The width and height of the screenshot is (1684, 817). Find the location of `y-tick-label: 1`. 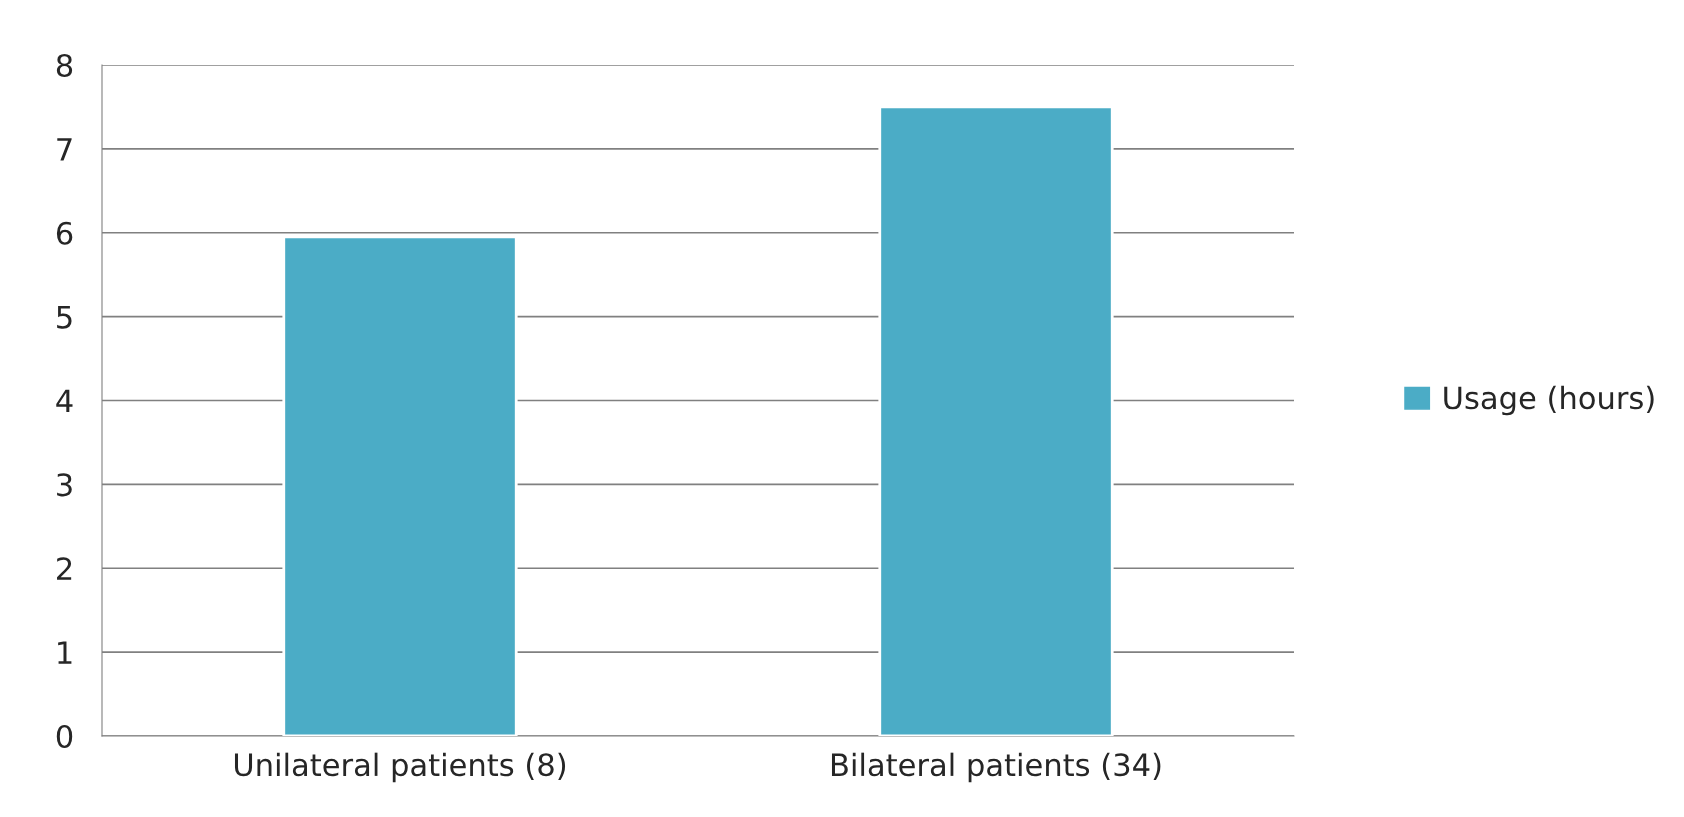

y-tick-label: 1 is located at coordinates (65, 652).